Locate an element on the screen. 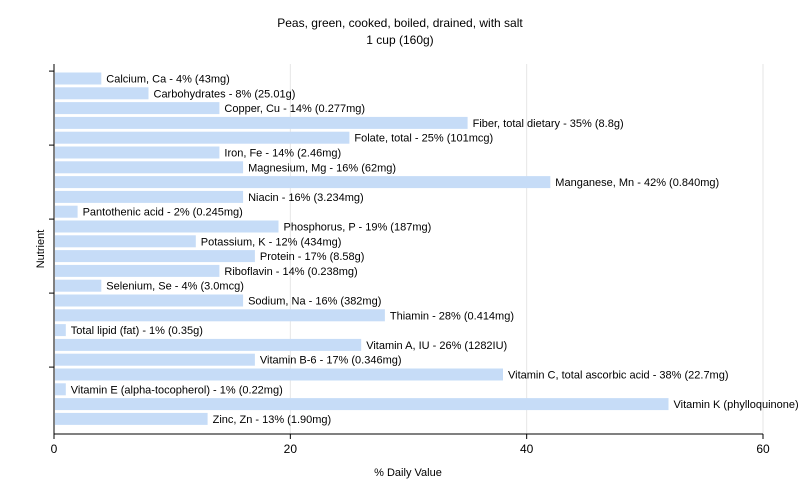 Image resolution: width=800 pixels, height=500 pixels. bar-label: Pantothenic acid - 2% (0.245mg) is located at coordinates (163, 213).